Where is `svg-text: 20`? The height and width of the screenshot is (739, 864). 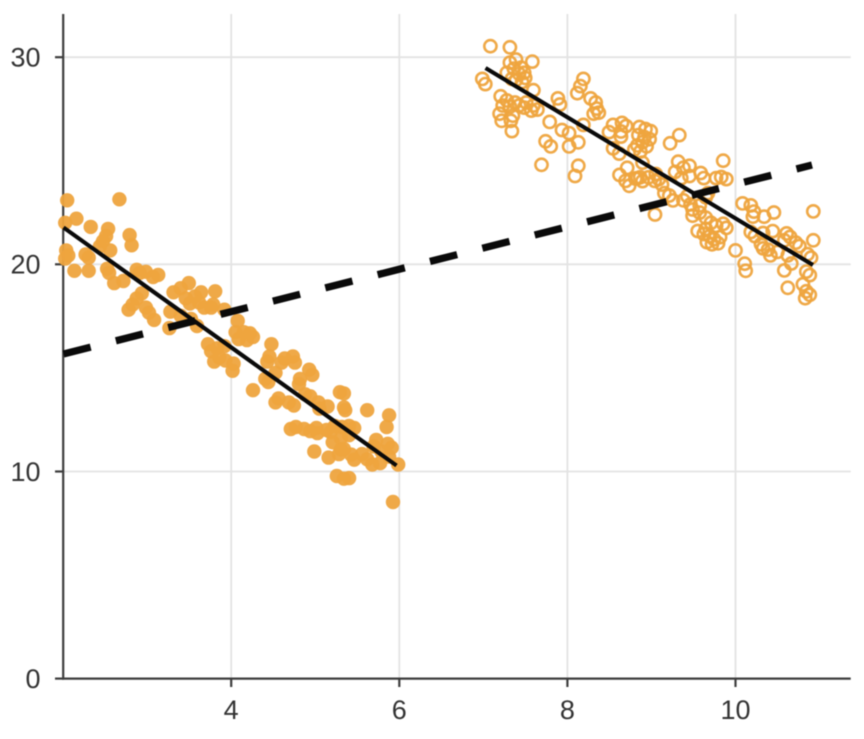 svg-text: 20 is located at coordinates (25, 265).